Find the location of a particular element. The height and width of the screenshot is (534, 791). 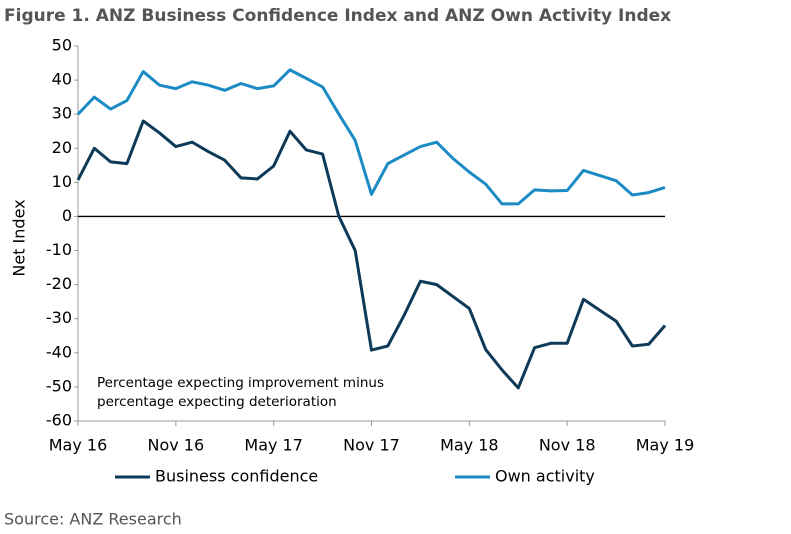

x-tick-label: May 17 is located at coordinates (273, 445).